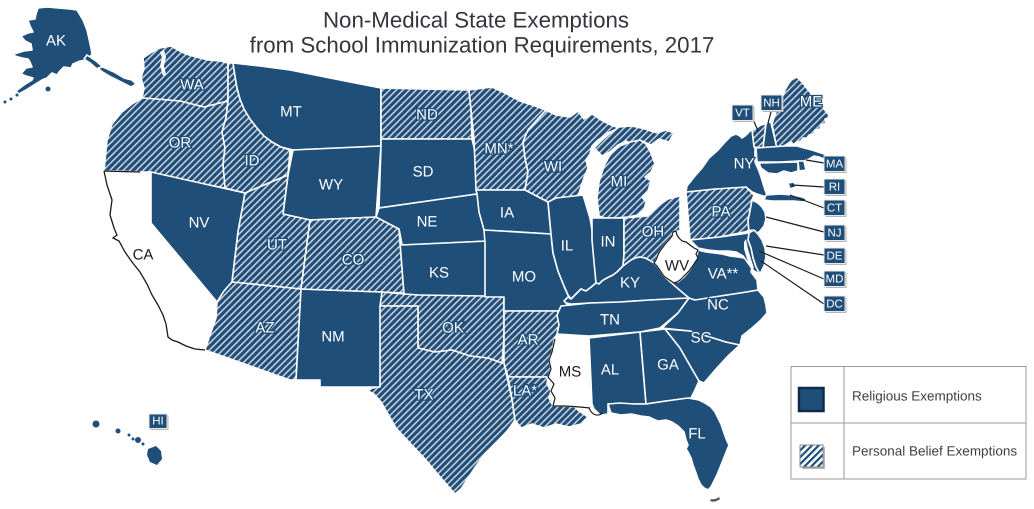 The width and height of the screenshot is (1034, 509). Describe the element at coordinates (277, 245) in the screenshot. I see `svg-text: UT` at that location.